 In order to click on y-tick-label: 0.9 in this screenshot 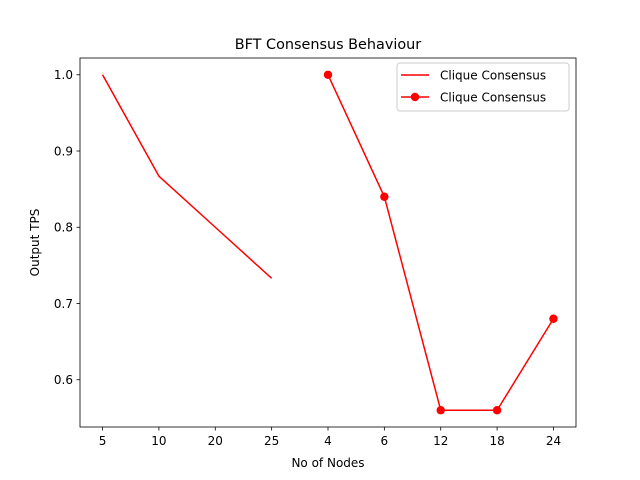, I will do `click(63, 151)`.